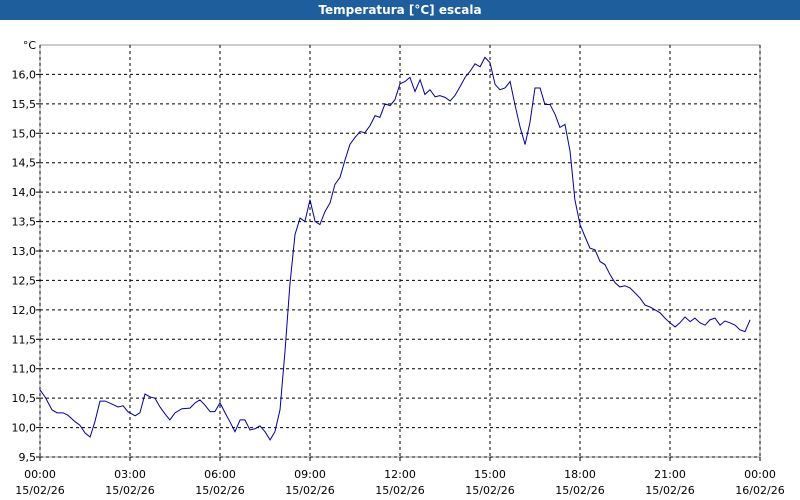  Describe the element at coordinates (130, 474) in the screenshot. I see `x-tick-label: 03:00` at that location.